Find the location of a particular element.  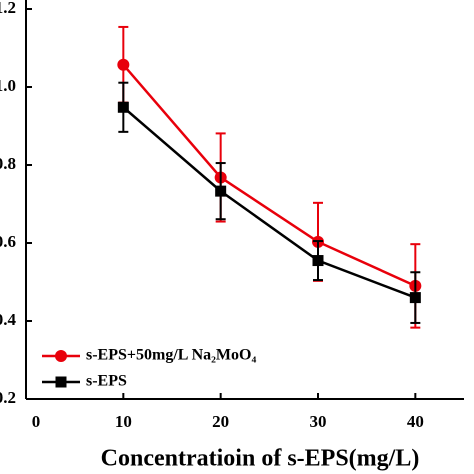

y-tick-label: 0.8 is located at coordinates (8, 163).